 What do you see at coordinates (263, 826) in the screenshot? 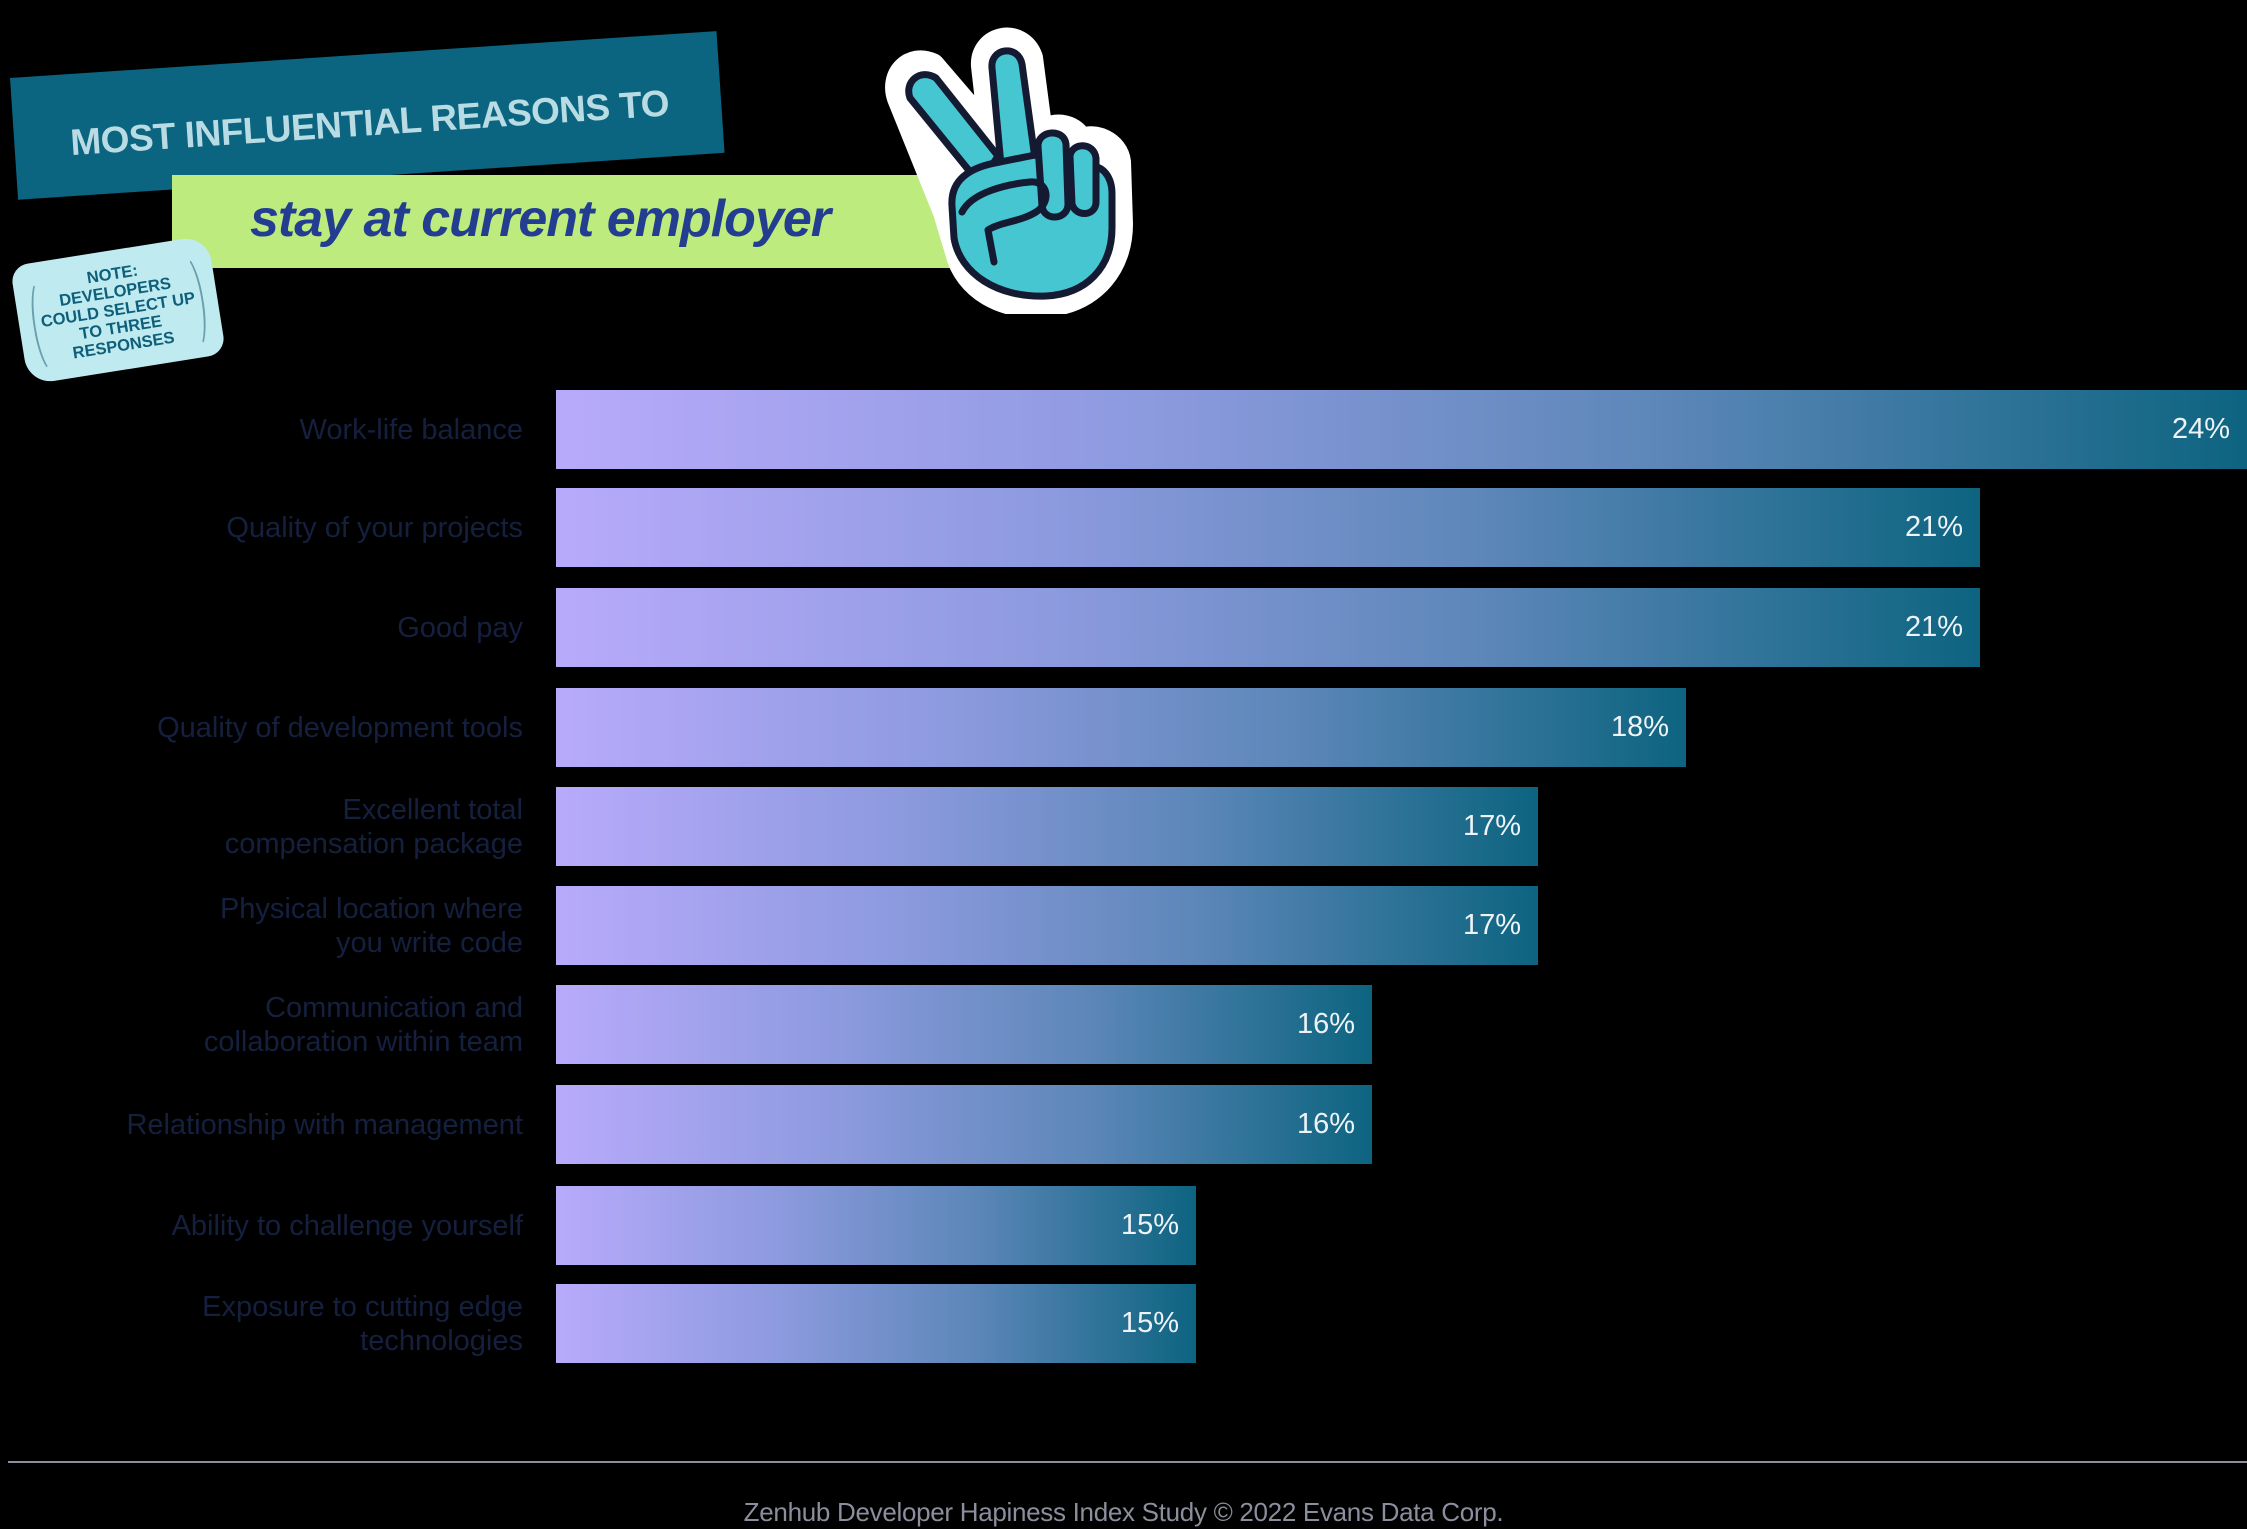
I see `bar-label: Excellent total compensation package` at bounding box center [263, 826].